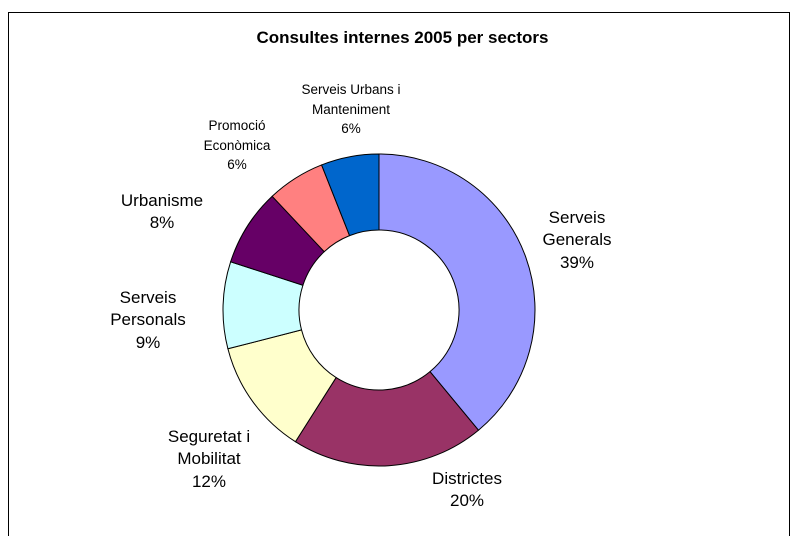 The width and height of the screenshot is (805, 538). What do you see at coordinates (209, 459) in the screenshot?
I see `slice-label-seguretat-mobilitat: Seguretat i Mobilitat 12%` at bounding box center [209, 459].